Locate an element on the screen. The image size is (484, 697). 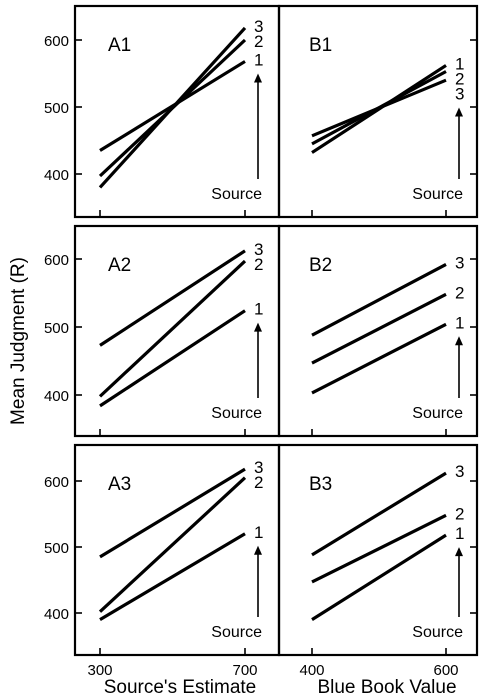
x-axis-label-right: Blue Book Value is located at coordinates (386, 687).